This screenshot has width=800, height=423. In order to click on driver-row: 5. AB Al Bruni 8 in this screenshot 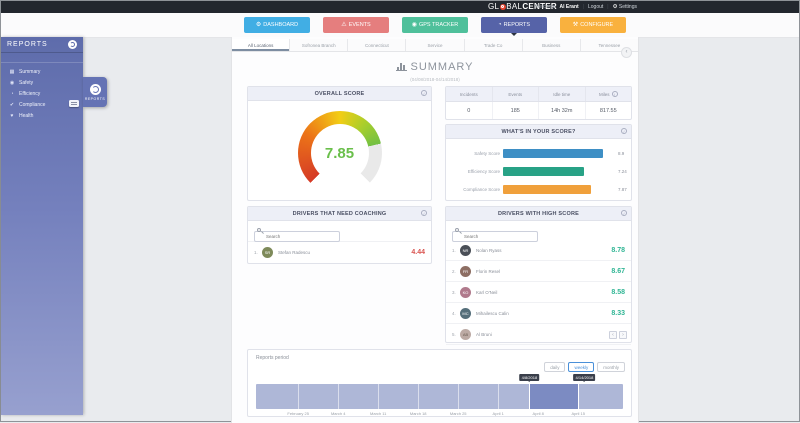, I will do `click(538, 334)`.